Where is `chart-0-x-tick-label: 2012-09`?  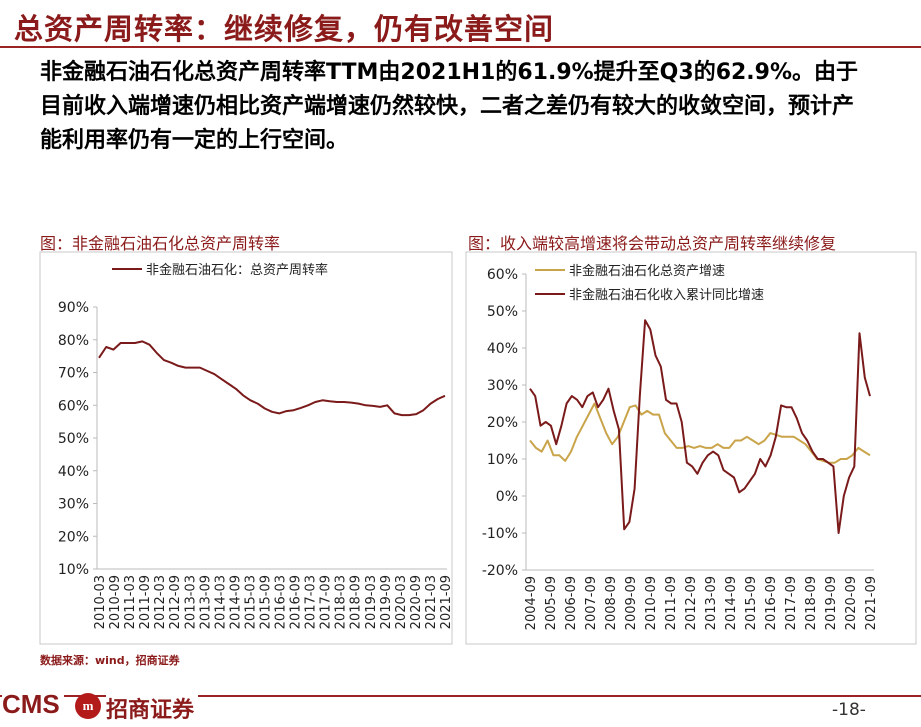
chart-0-x-tick-label: 2012-09 is located at coordinates (175, 602).